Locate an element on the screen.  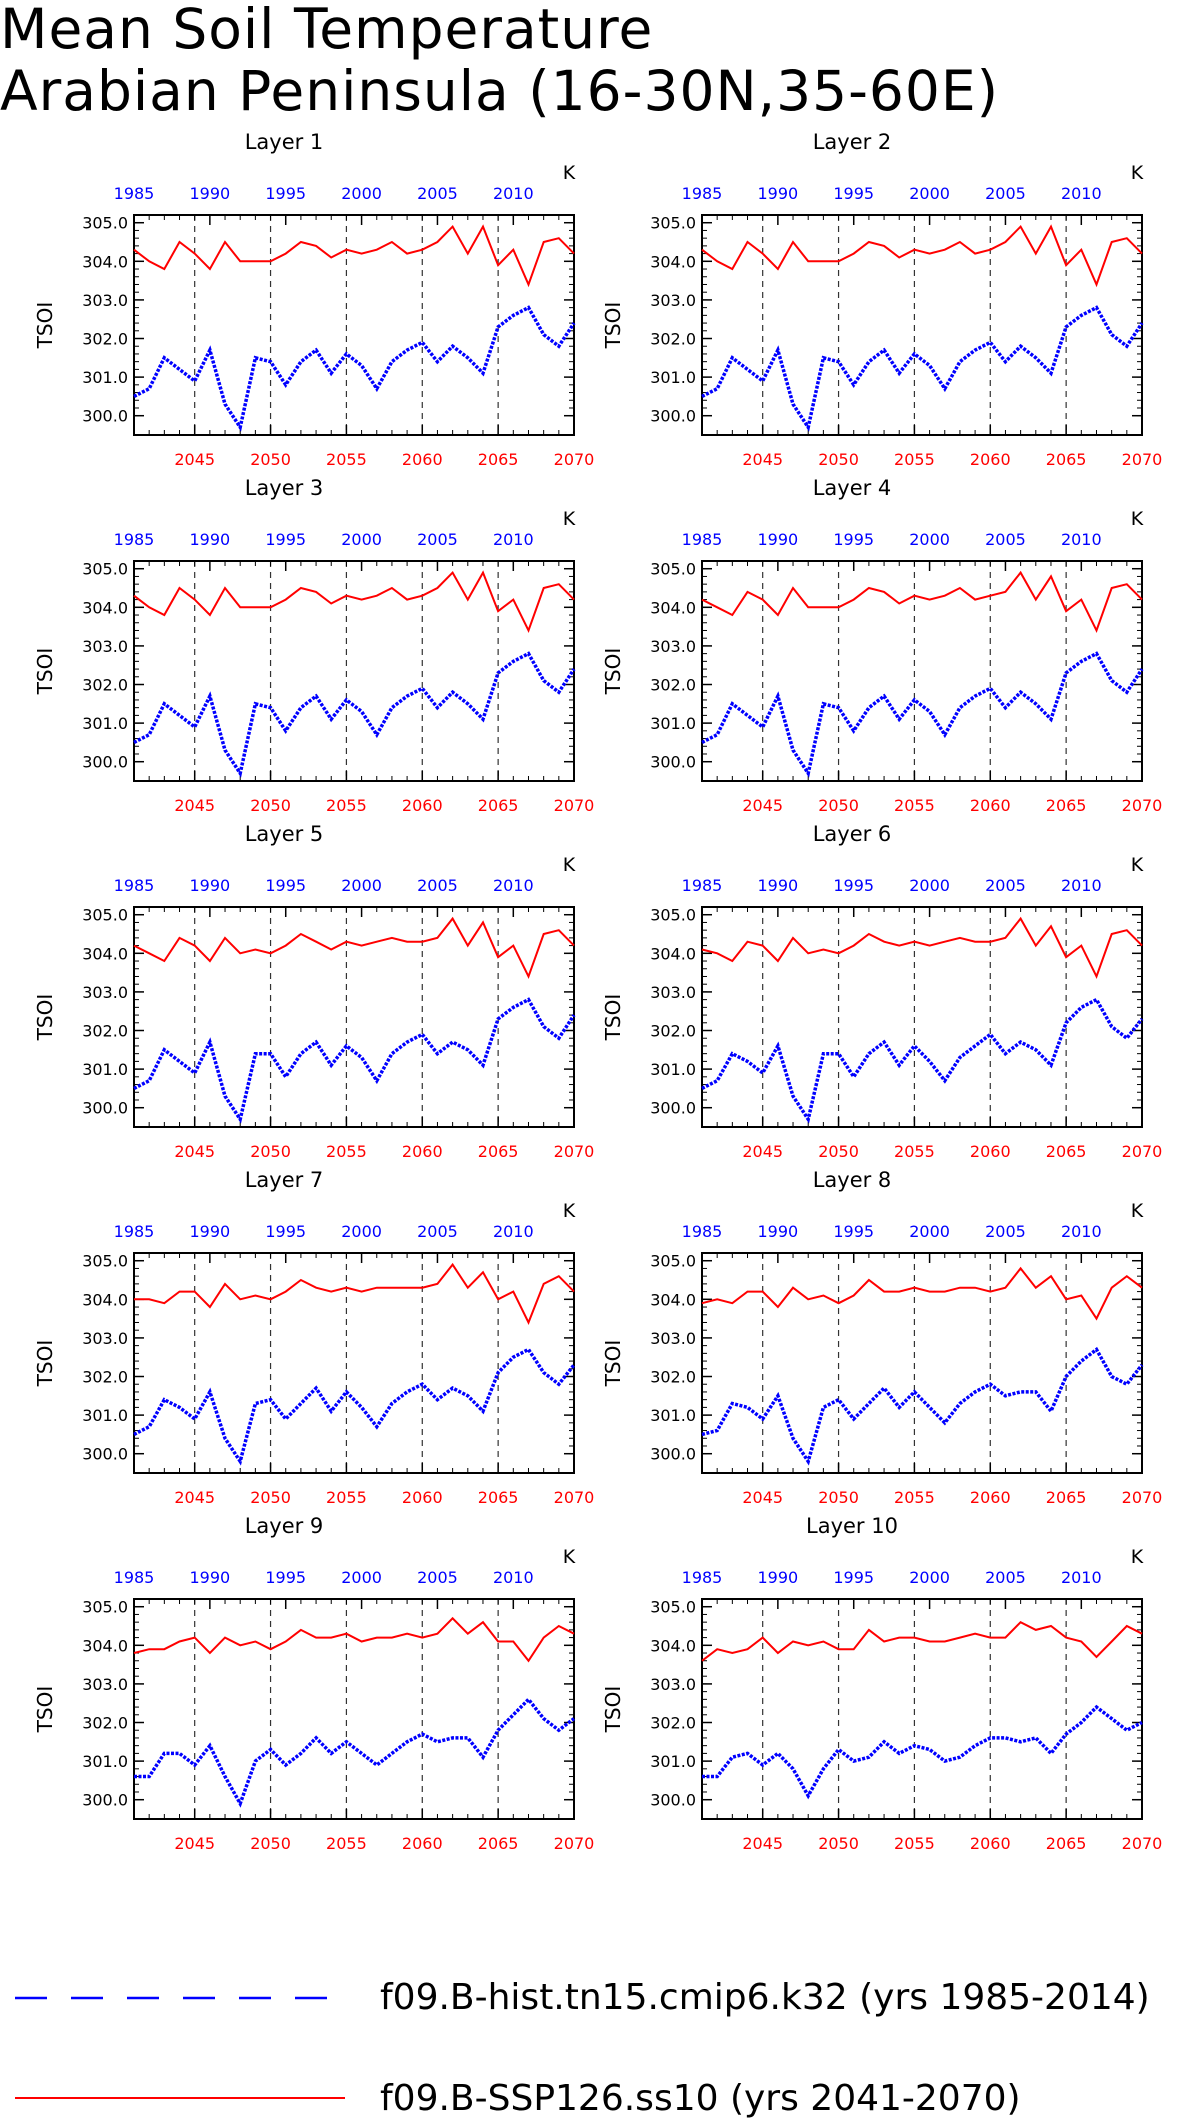
panel-title: Layer 10 is located at coordinates (852, 1526).